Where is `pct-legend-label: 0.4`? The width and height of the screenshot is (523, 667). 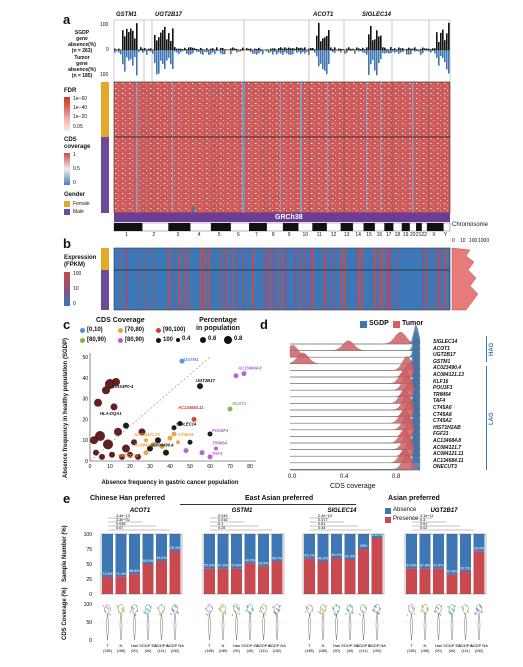 pct-legend-label: 0.4 is located at coordinates (186, 339).